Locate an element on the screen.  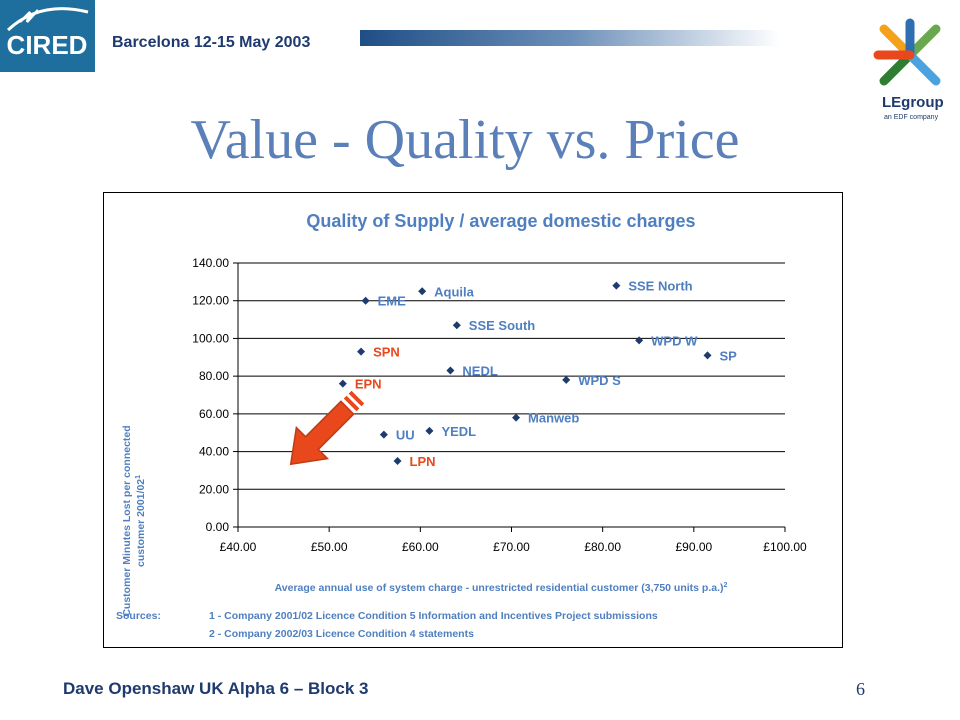
point-label-spn: SPN is located at coordinates (386, 352).